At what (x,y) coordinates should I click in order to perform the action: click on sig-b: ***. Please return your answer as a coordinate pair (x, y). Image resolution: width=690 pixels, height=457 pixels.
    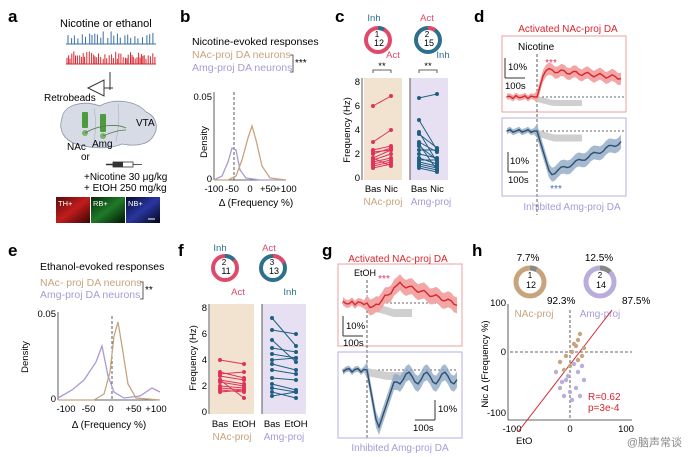
    Looking at the image, I should click on (301, 63).